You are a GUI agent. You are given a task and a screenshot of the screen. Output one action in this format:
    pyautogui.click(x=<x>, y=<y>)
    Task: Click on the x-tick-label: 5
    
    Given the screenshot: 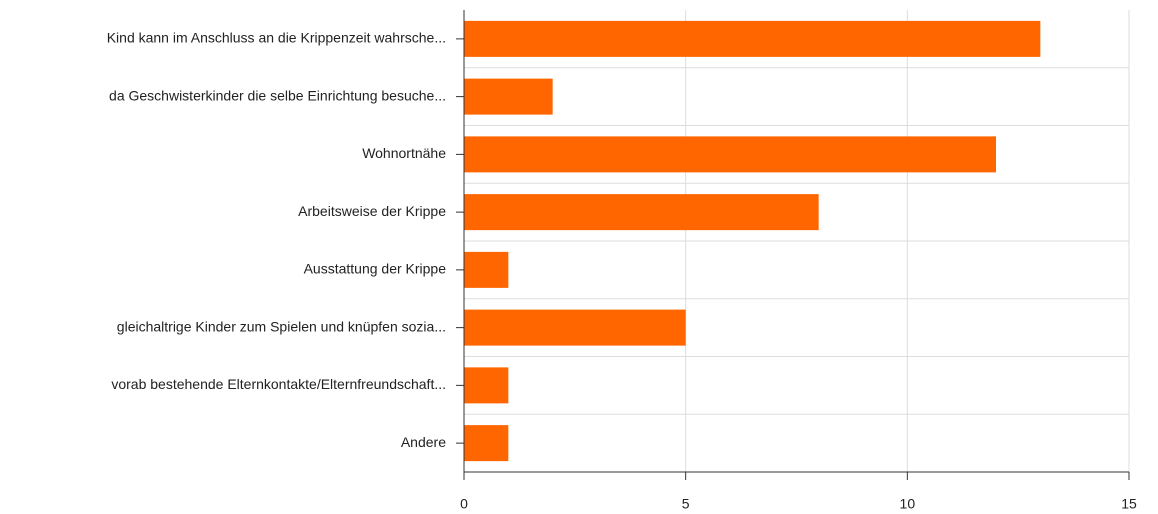 What is the action you would take?
    pyautogui.click(x=686, y=504)
    